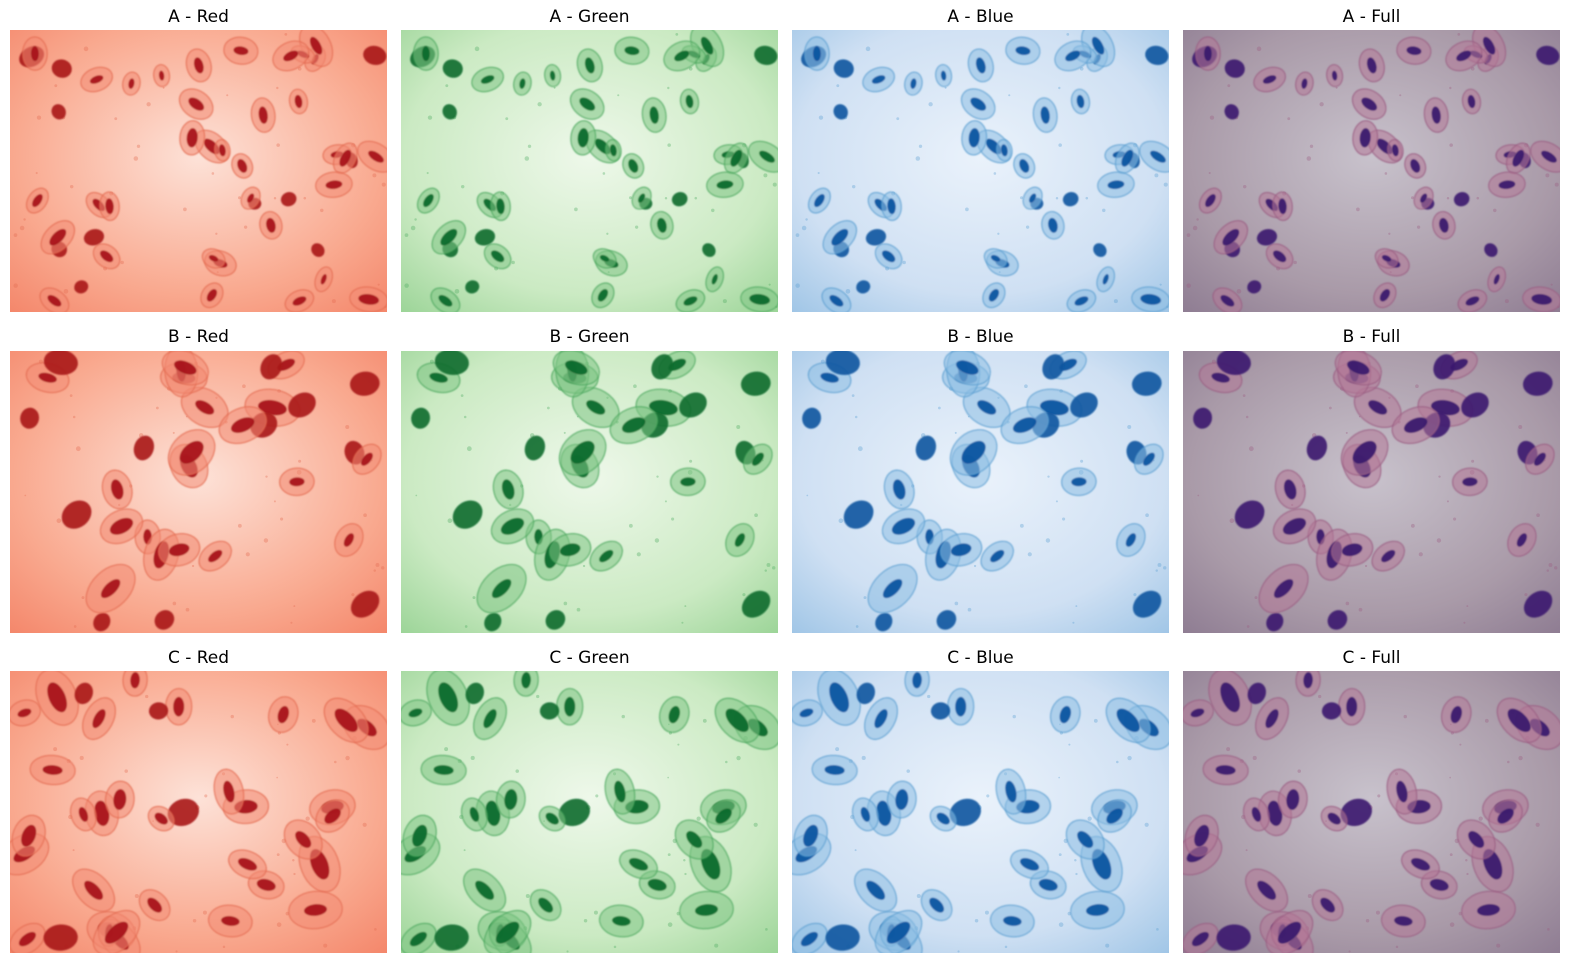 The height and width of the screenshot is (976, 1589). What do you see at coordinates (980, 658) in the screenshot?
I see `panel-title: C - Blue` at bounding box center [980, 658].